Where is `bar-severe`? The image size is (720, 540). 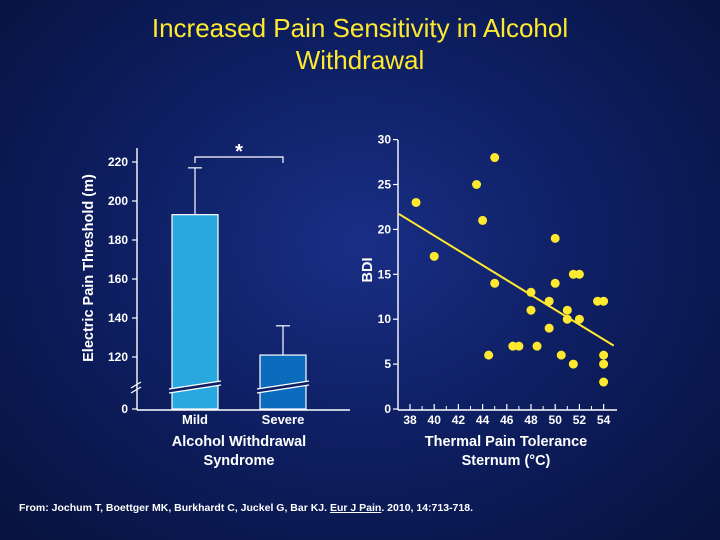
bar-severe is located at coordinates (283, 382).